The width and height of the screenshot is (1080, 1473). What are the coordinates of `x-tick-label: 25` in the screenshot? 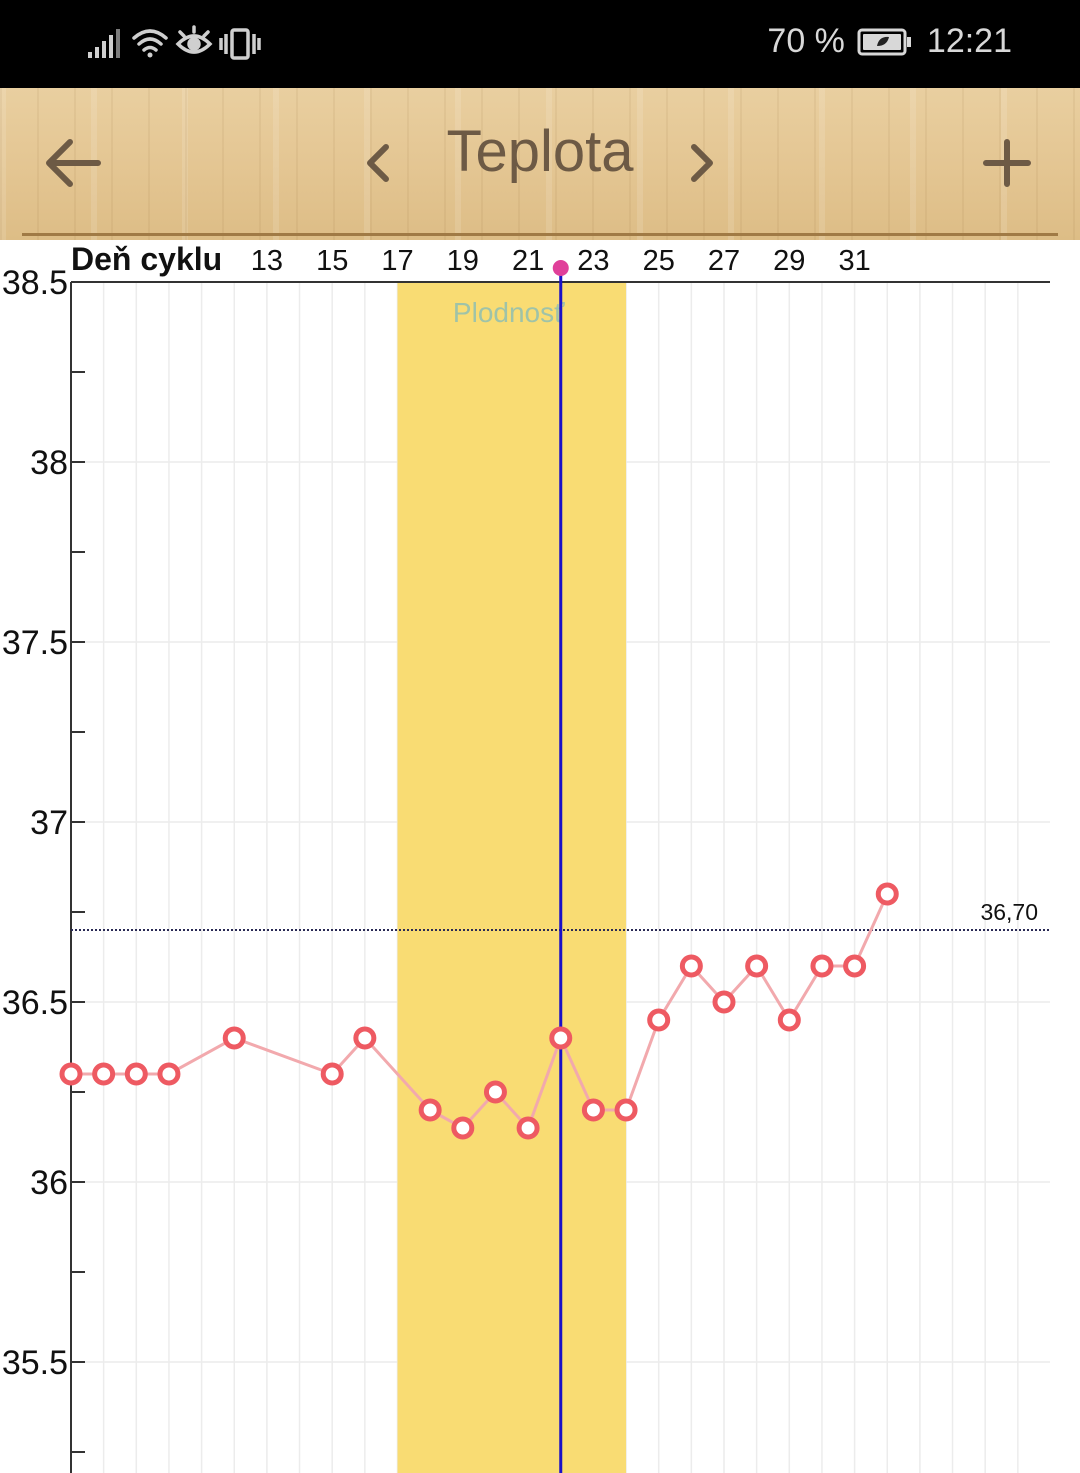 It's located at (659, 261).